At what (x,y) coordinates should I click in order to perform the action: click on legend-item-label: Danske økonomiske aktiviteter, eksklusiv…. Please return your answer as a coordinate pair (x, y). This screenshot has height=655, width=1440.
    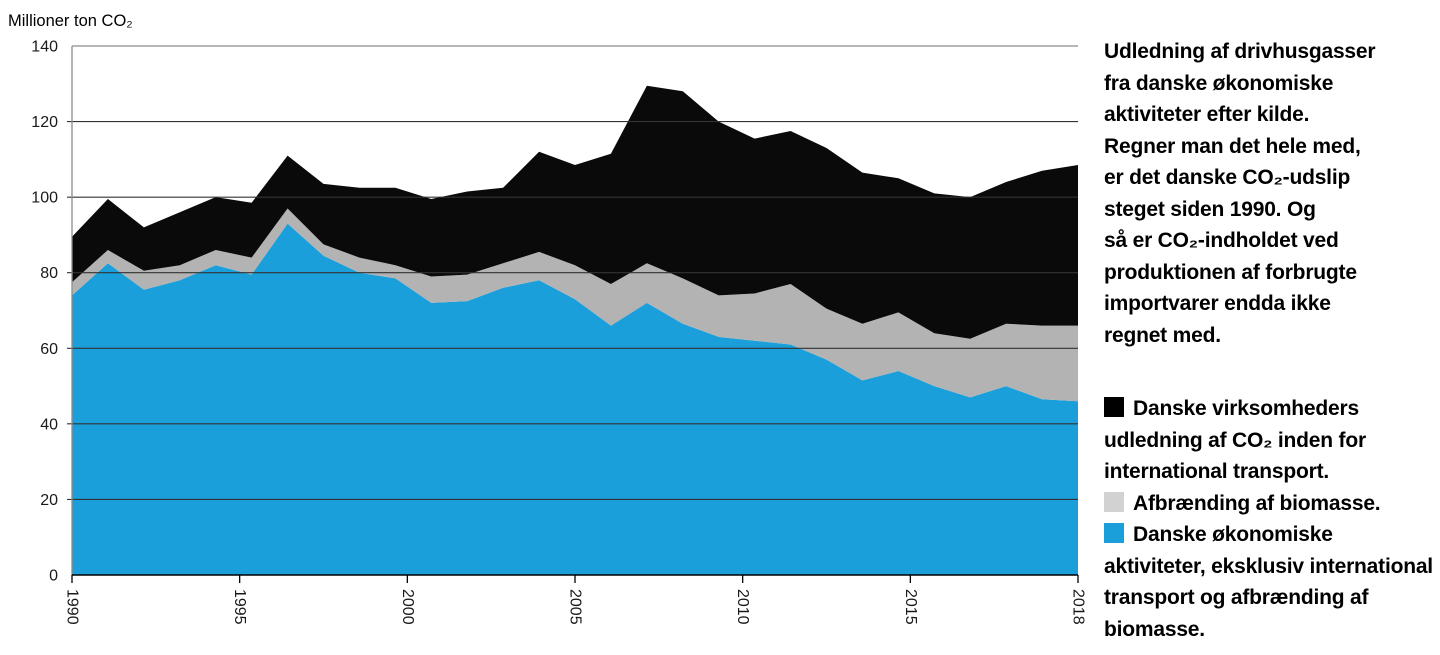
    Looking at the image, I should click on (1268, 582).